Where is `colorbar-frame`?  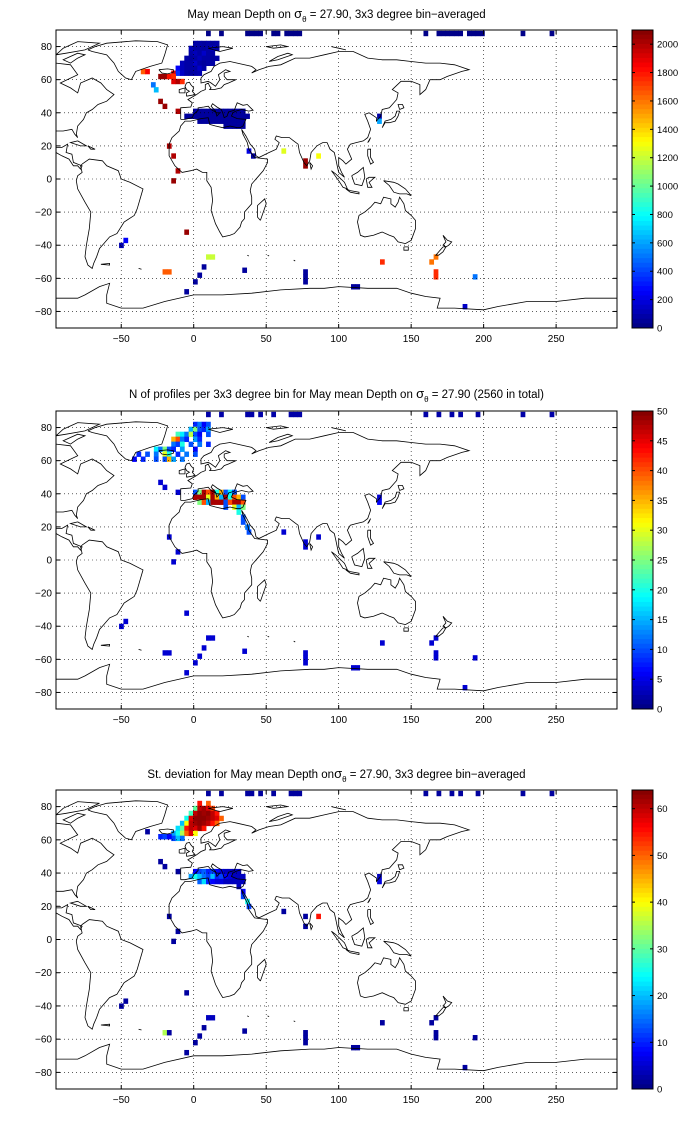 colorbar-frame is located at coordinates (642, 179).